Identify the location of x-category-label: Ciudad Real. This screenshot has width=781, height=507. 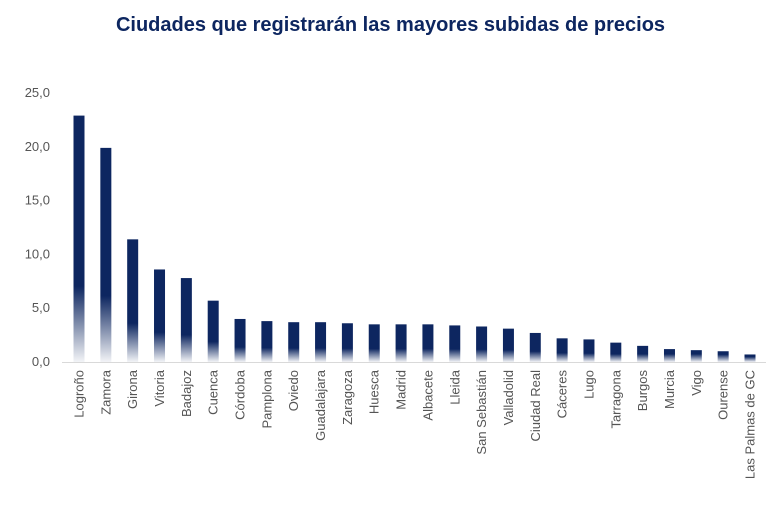
(535, 406).